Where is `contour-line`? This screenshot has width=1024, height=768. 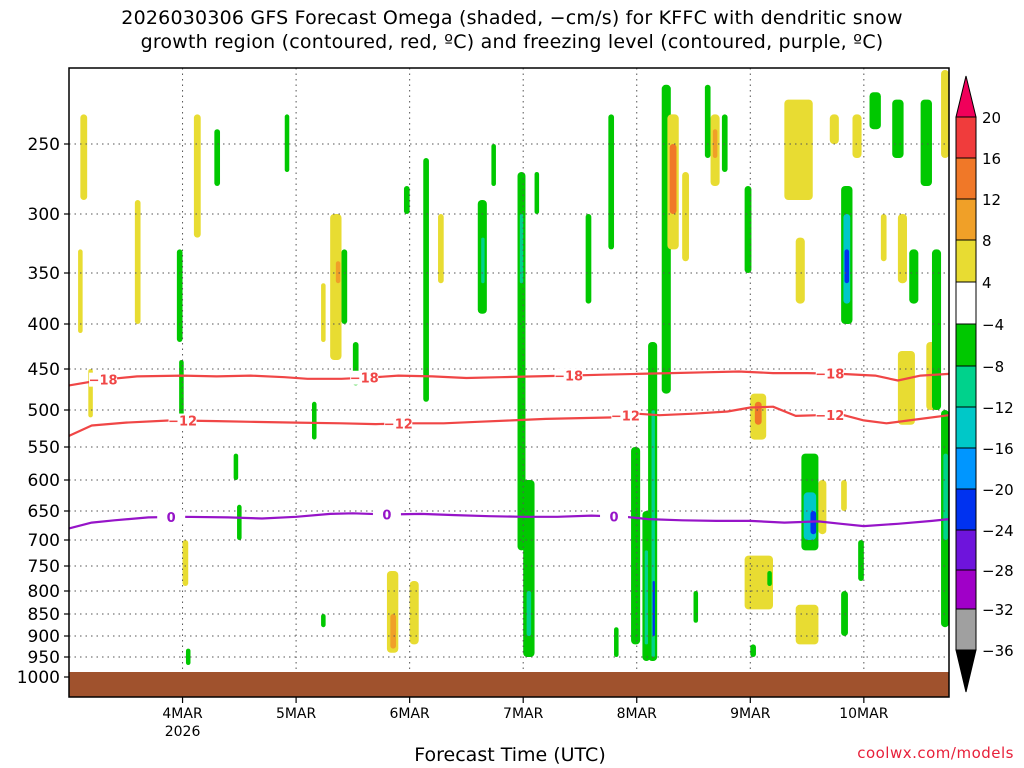 contour-line is located at coordinates (509, 521).